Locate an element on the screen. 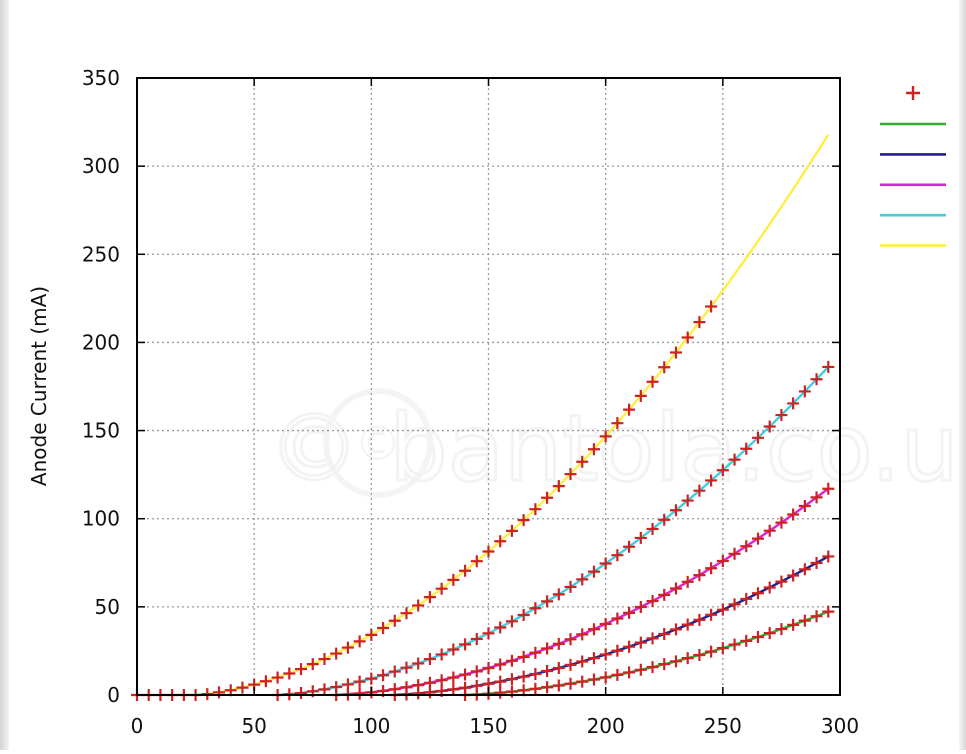  watermark: © © bantola.co.uk is located at coordinates (616, 446).